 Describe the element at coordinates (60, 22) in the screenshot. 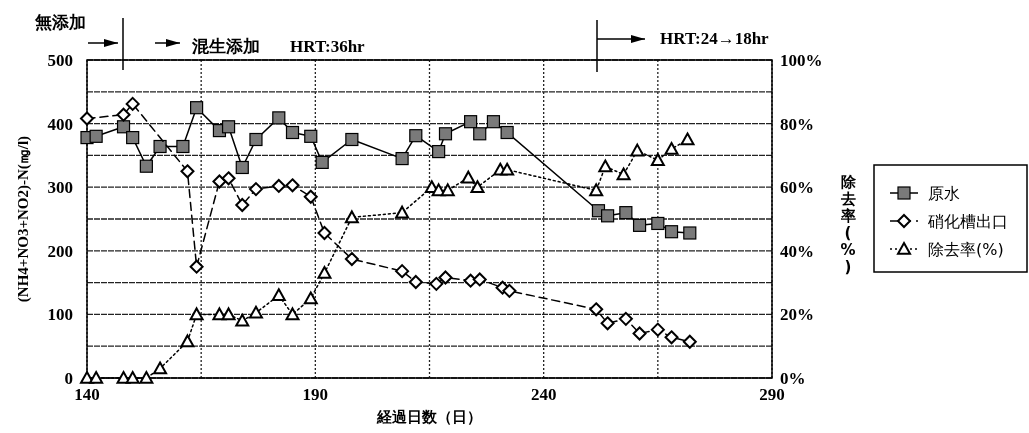

I see `text: 無添加` at that location.